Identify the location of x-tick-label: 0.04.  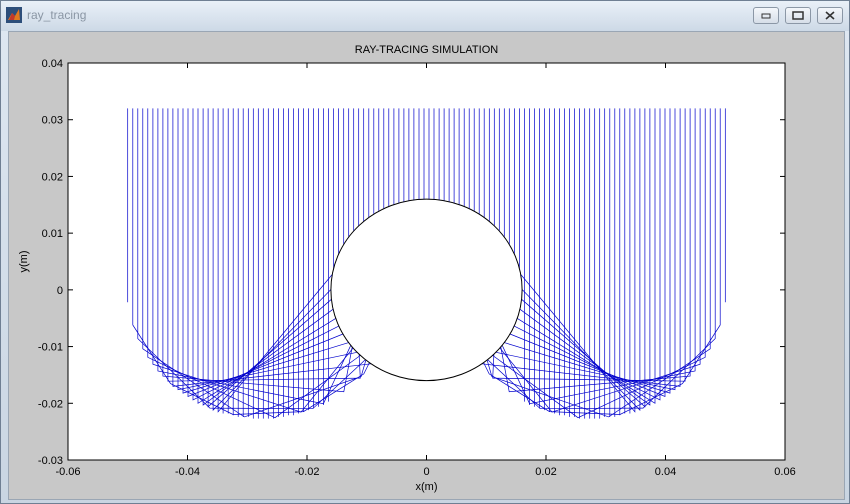
(665, 472).